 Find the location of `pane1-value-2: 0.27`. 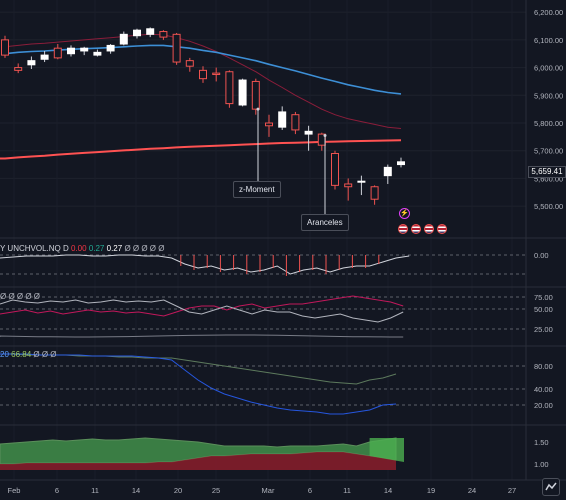

pane1-value-2: 0.27 is located at coordinates (96, 248).